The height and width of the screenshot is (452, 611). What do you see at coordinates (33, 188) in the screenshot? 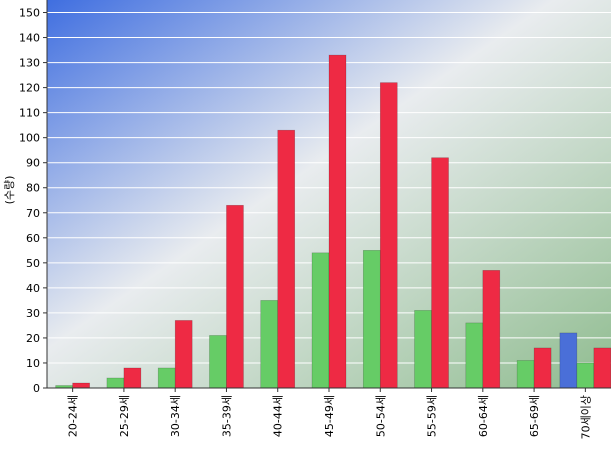
I see `y-tick-label: 80` at bounding box center [33, 188].